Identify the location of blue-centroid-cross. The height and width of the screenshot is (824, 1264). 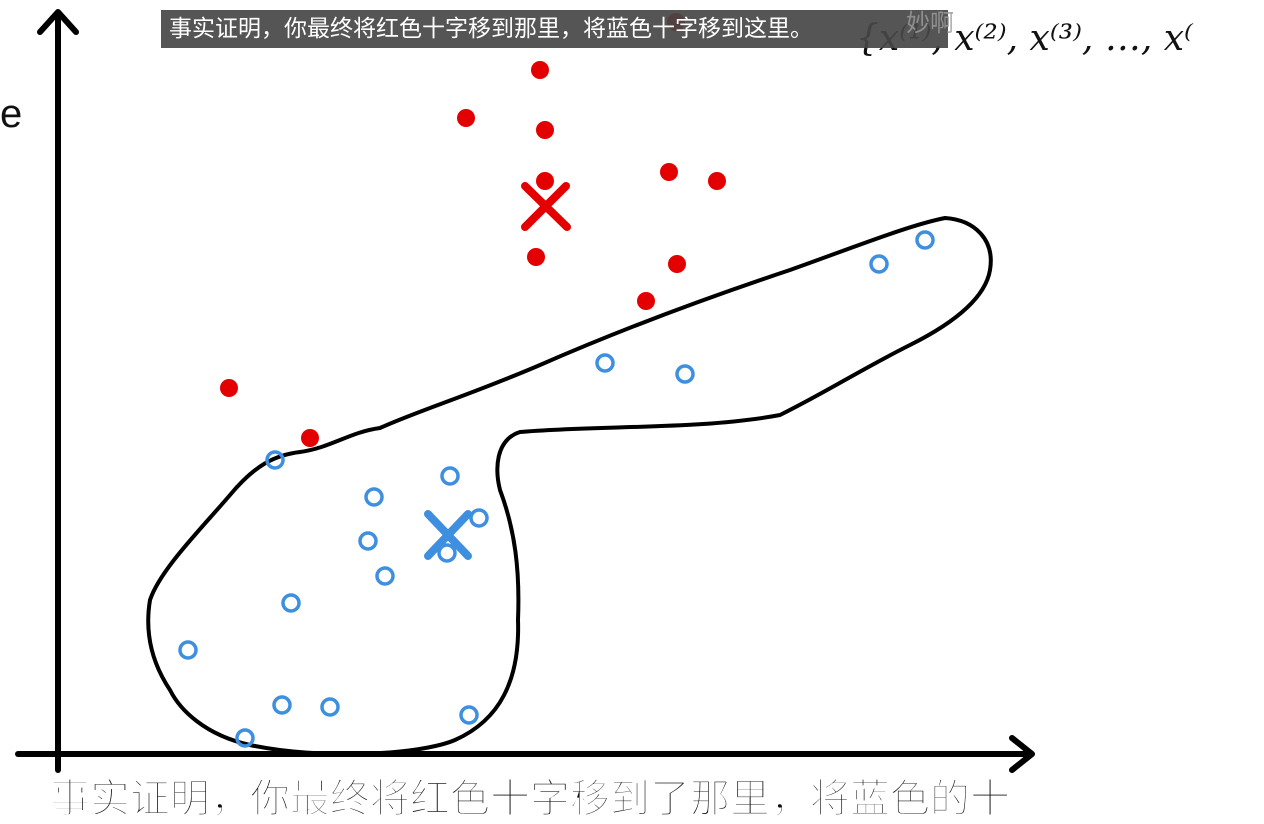
(448, 535).